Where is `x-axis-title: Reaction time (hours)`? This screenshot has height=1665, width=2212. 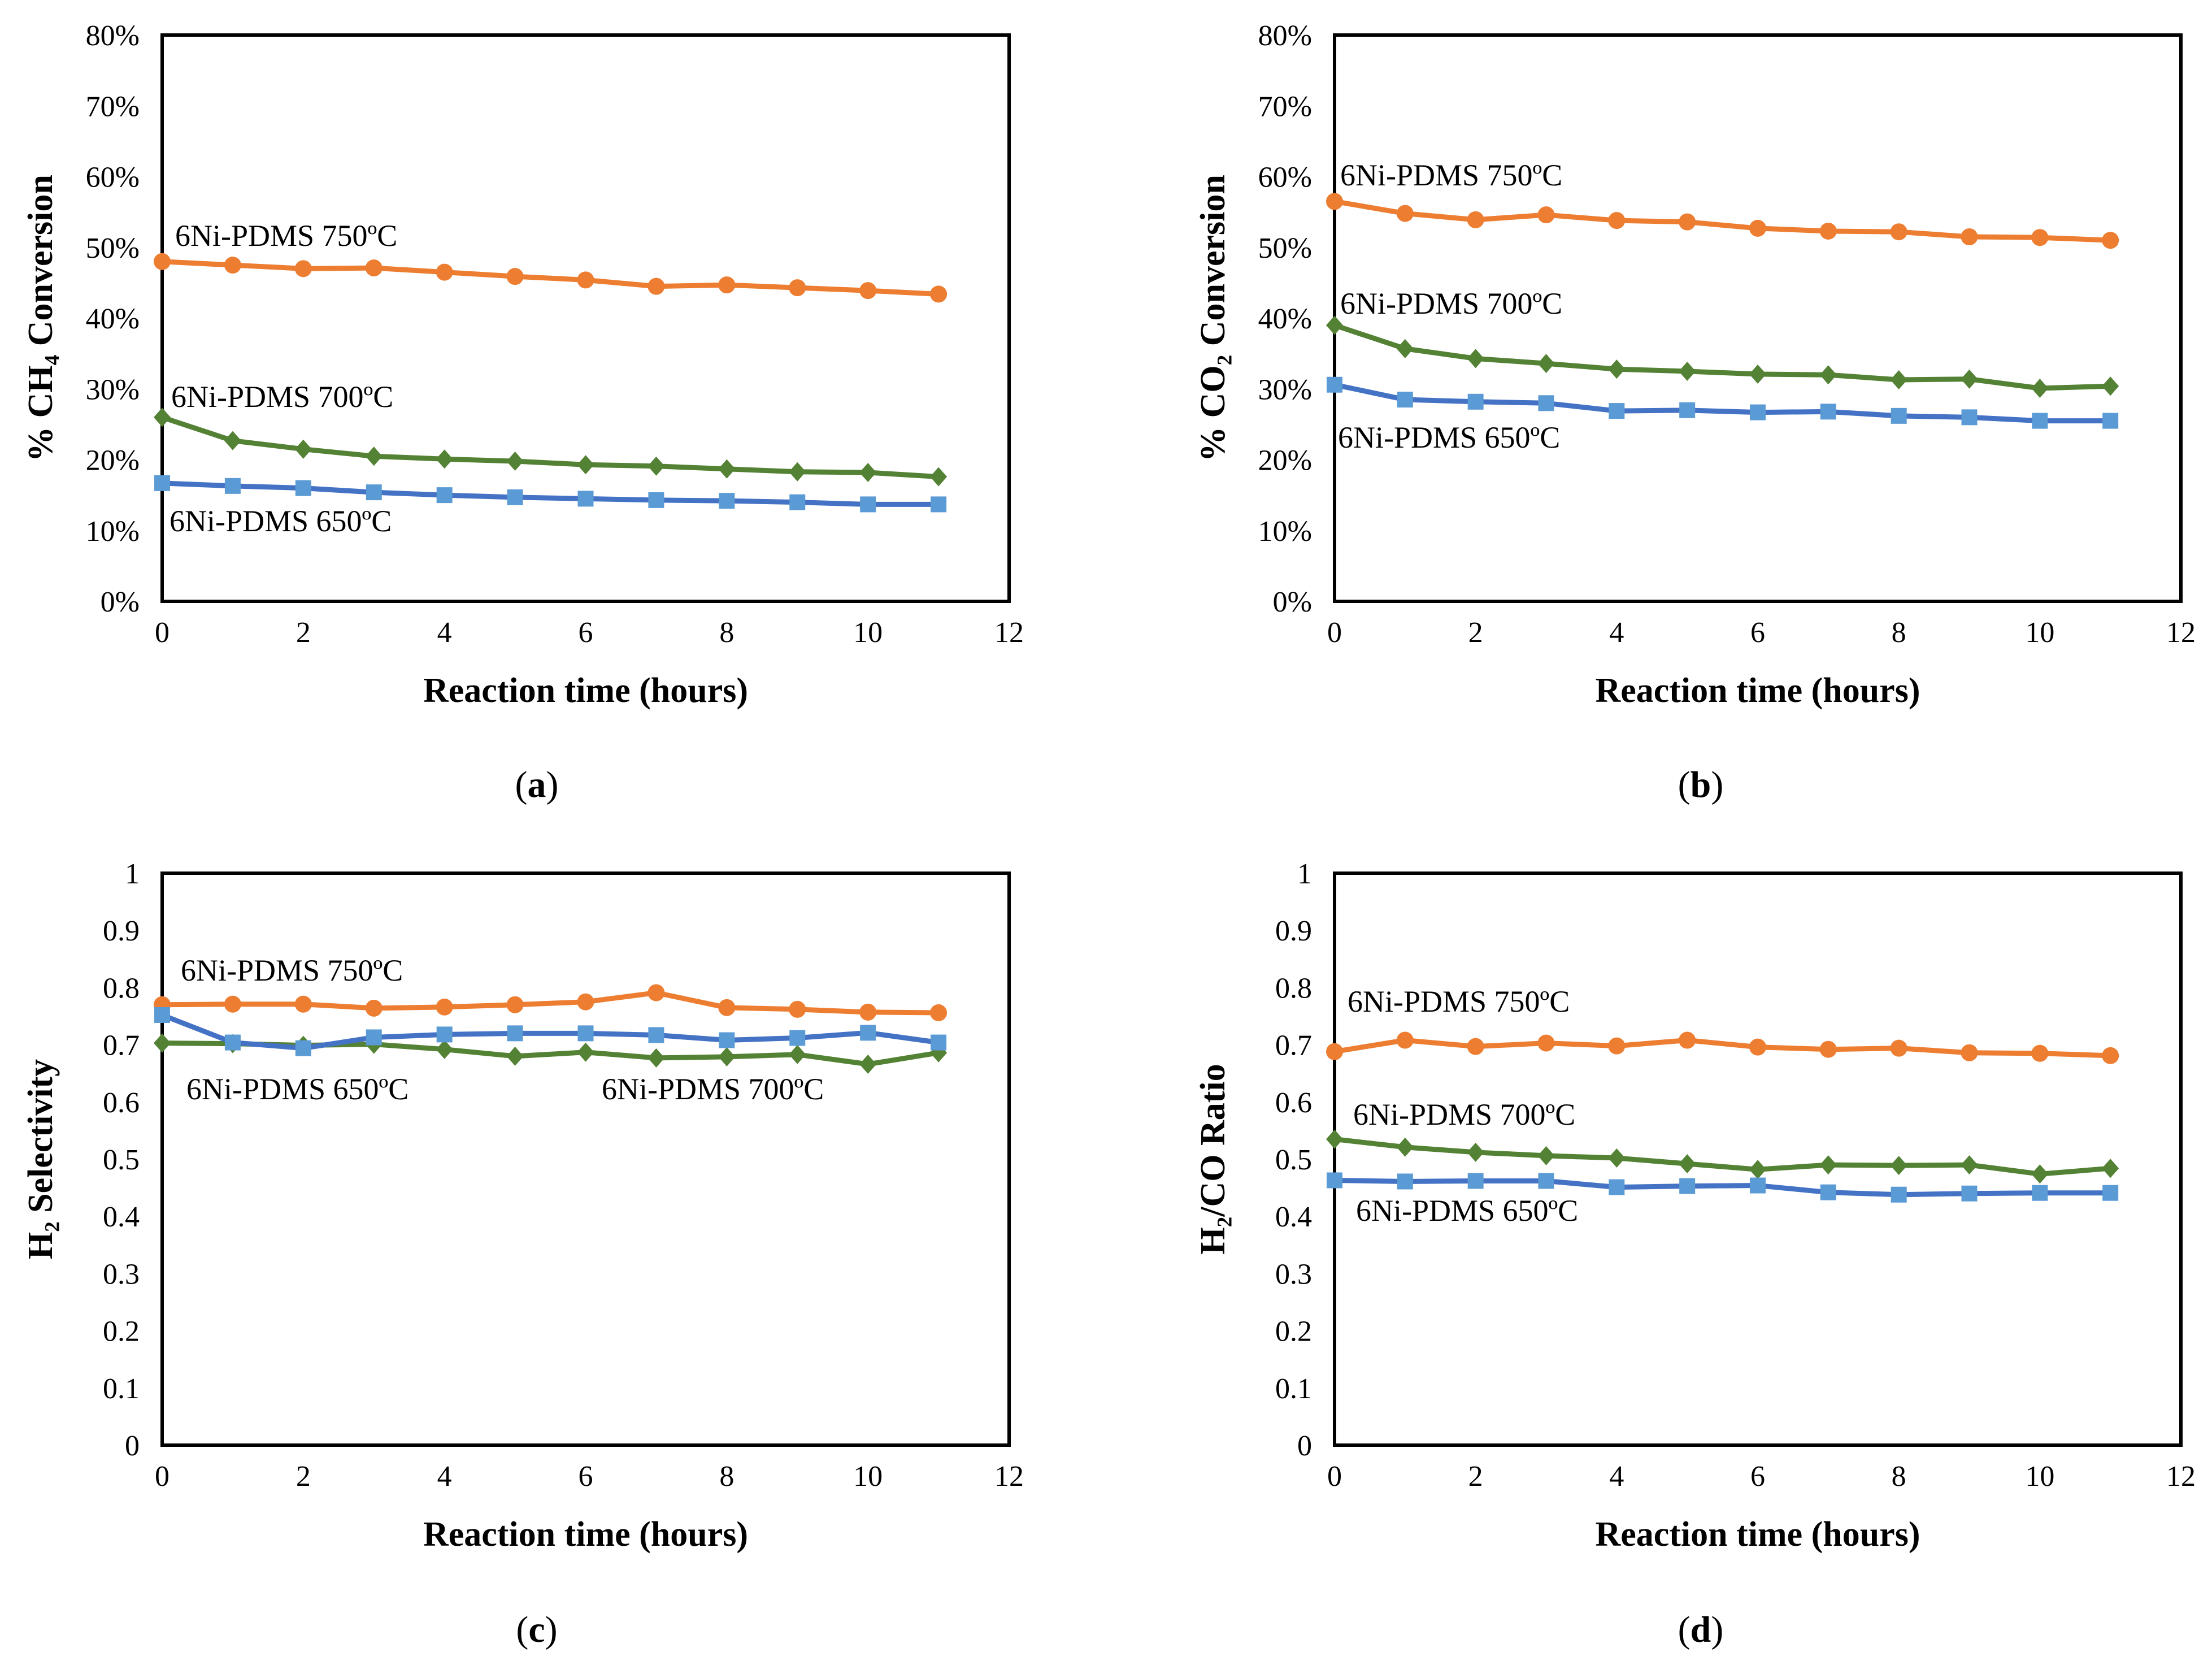 x-axis-title: Reaction time (hours) is located at coordinates (1757, 1534).